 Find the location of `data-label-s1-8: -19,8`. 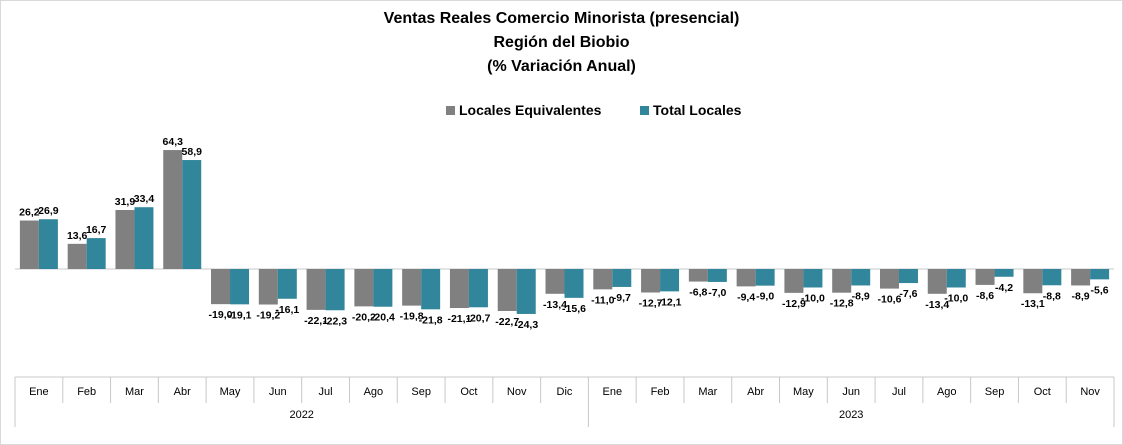

data-label-s1-8: -19,8 is located at coordinates (412, 317).